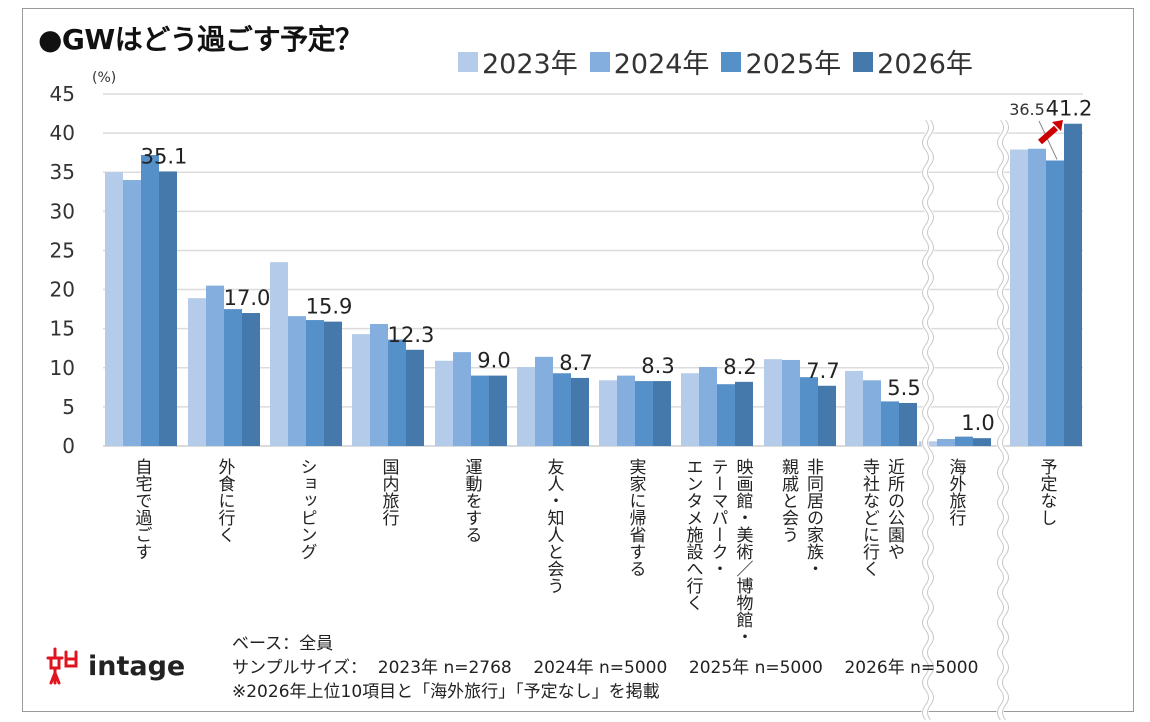  What do you see at coordinates (744, 413) in the screenshot?
I see `bar-2026年-7` at bounding box center [744, 413].